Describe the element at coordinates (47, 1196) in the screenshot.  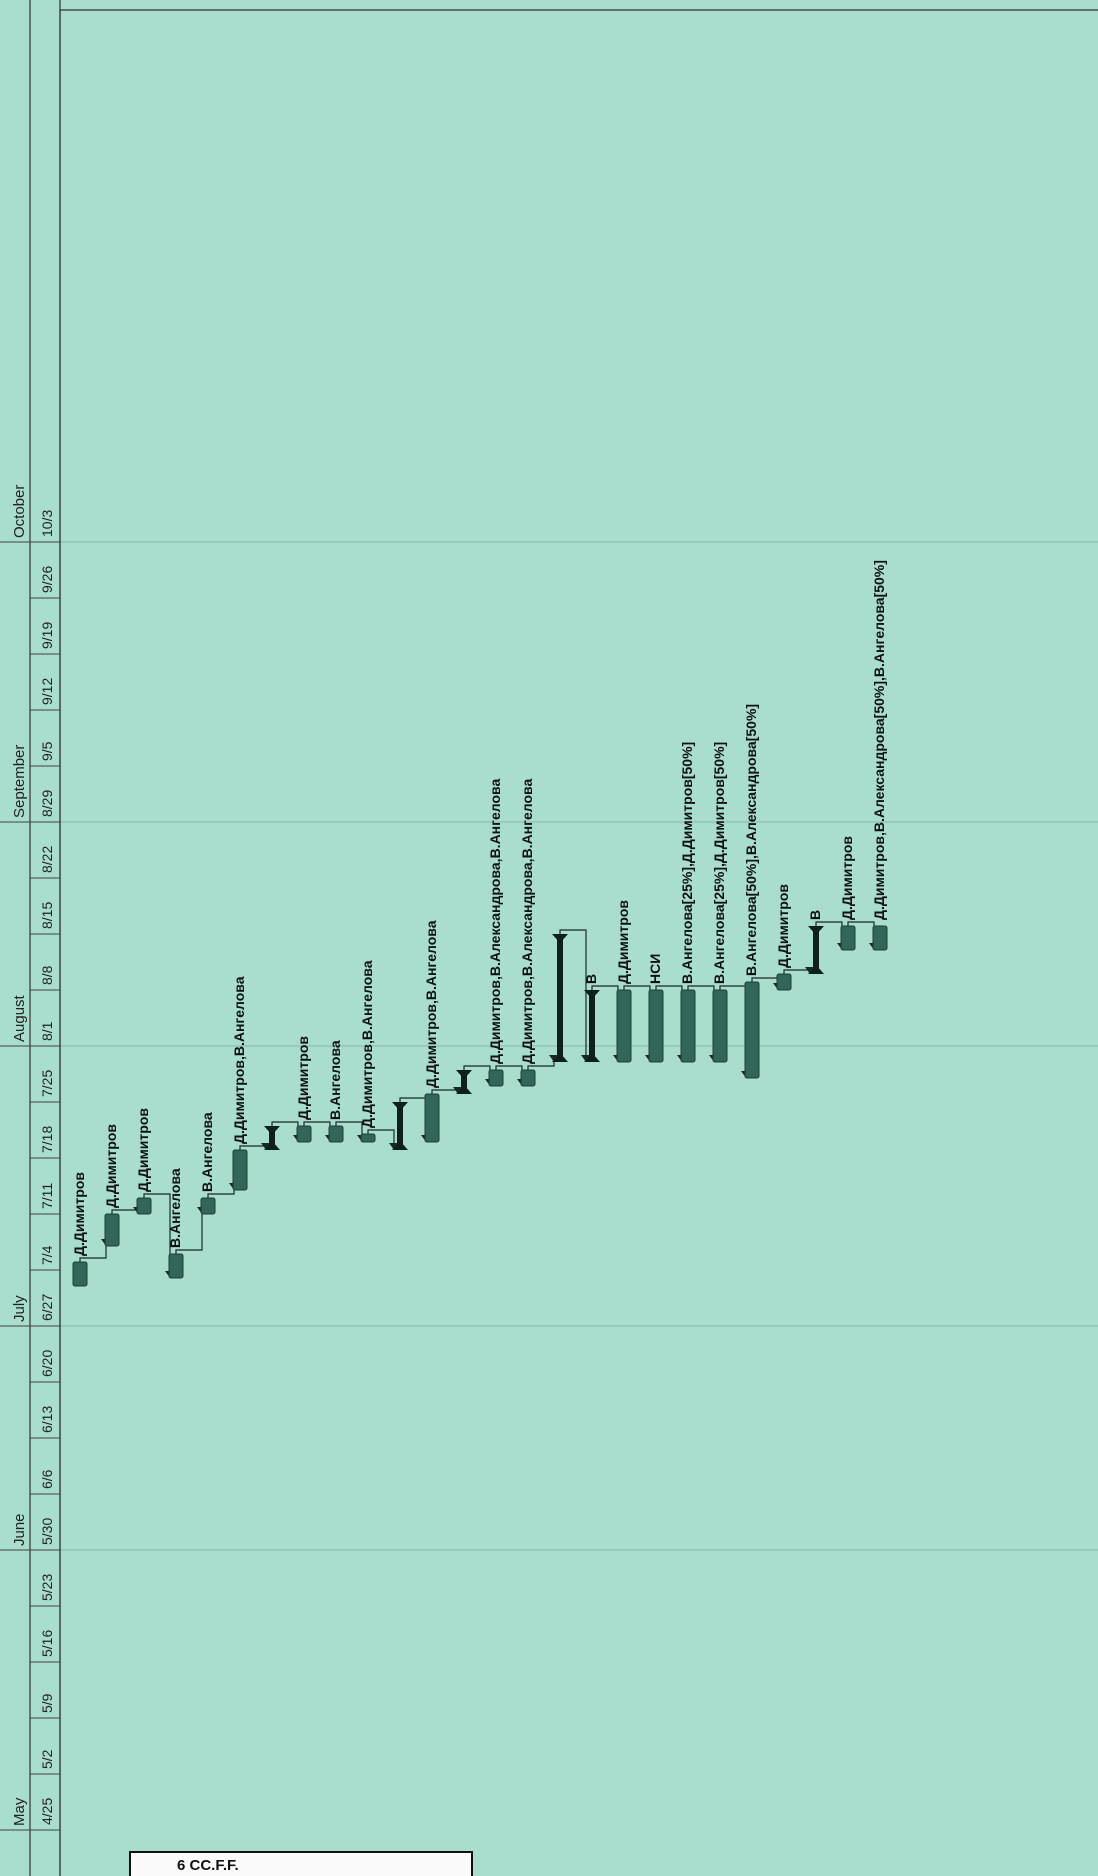
I see `week-tick-label: 7/11` at that location.